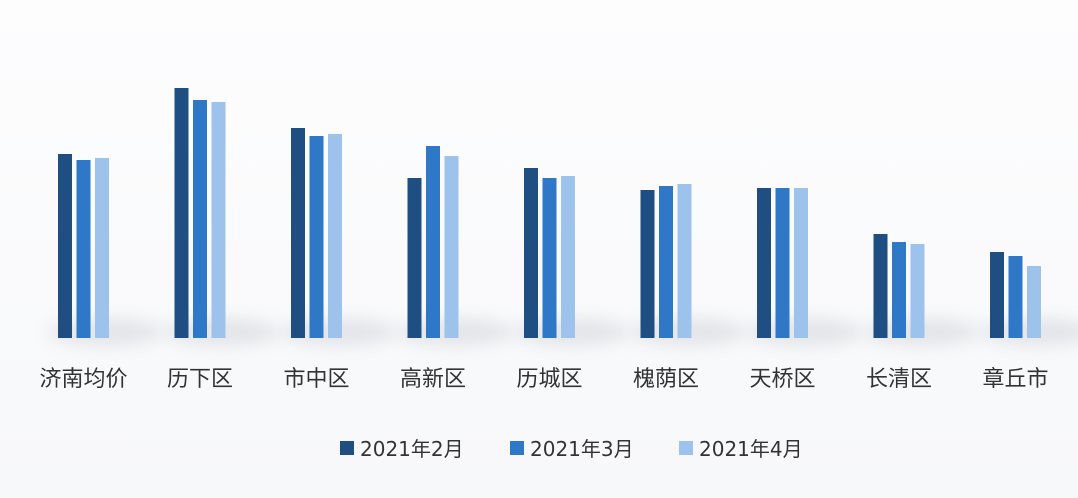  What do you see at coordinates (433, 379) in the screenshot?
I see `category-label: 高新区` at bounding box center [433, 379].